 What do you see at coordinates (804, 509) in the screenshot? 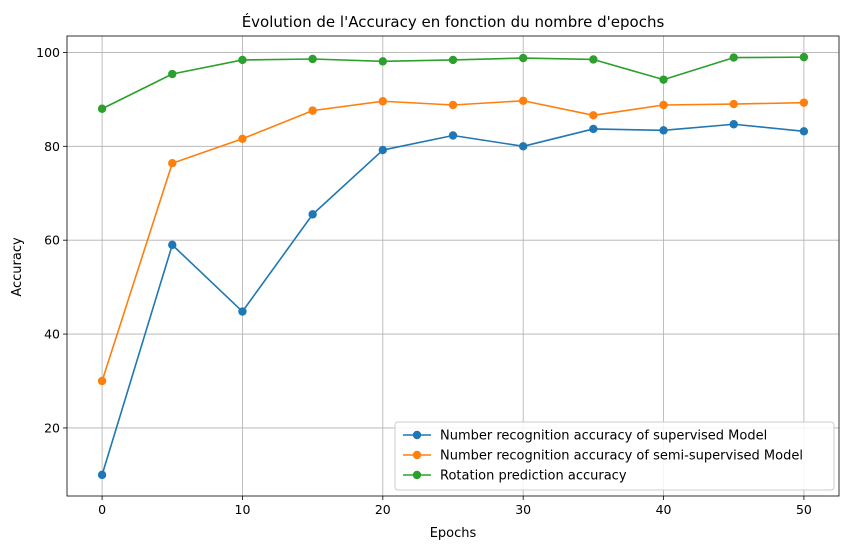
I see `x-tick-label: 50` at bounding box center [804, 509].